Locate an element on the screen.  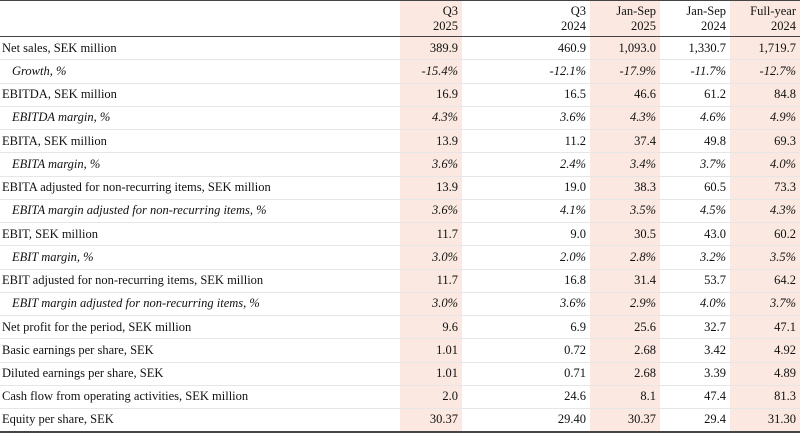
cell-value: 29.40 is located at coordinates (526, 420).